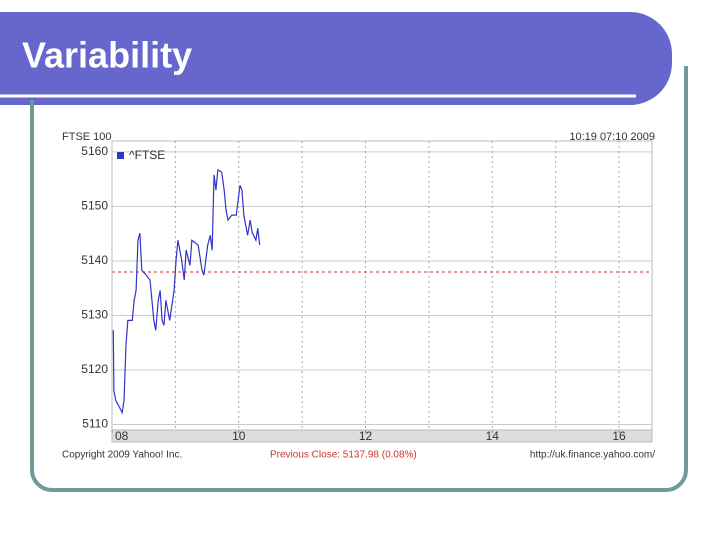 Image resolution: width=720 pixels, height=540 pixels. I want to click on footer-previous-close: Previous Close: 5137.98 (0.08%), so click(343, 455).